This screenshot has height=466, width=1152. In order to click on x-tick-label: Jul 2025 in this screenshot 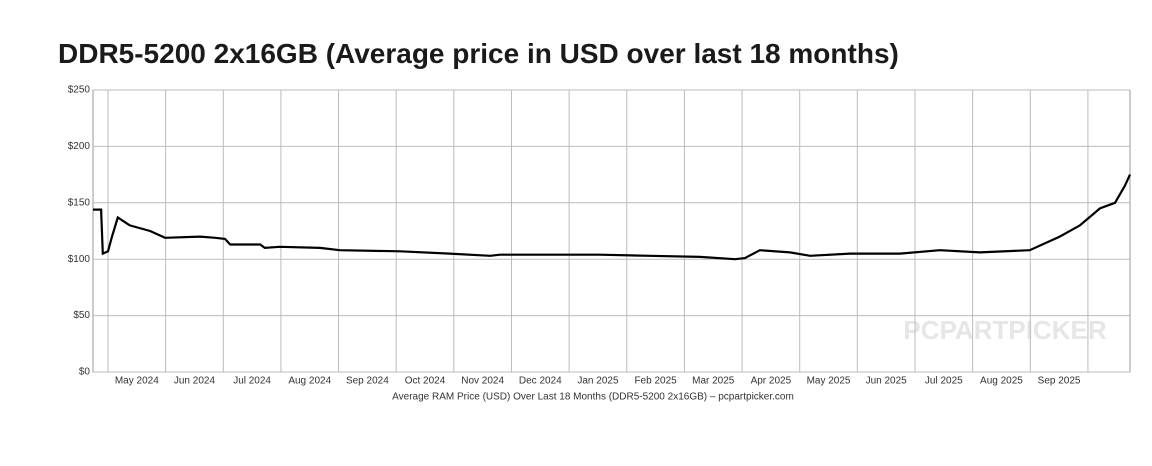, I will do `click(944, 381)`.